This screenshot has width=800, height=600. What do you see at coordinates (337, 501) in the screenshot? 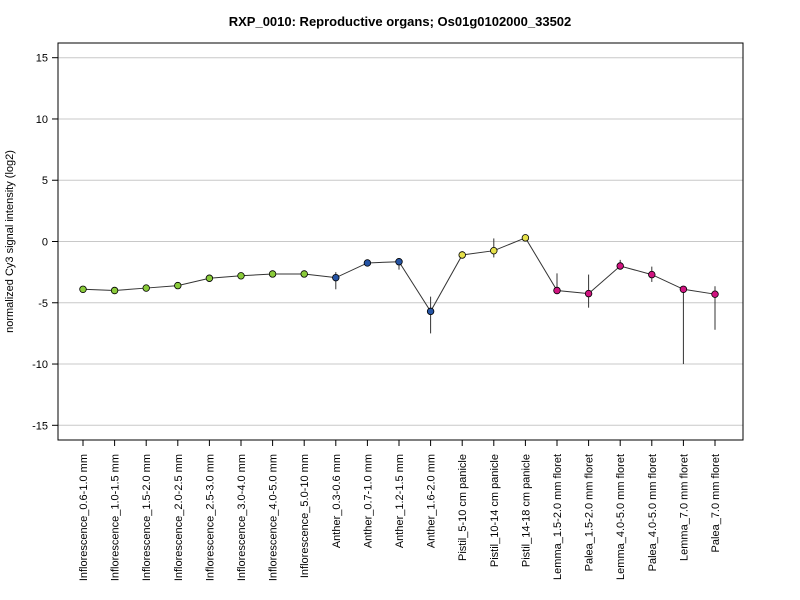
I see `x-tick-label: Anther_0.3-0.6 mm` at bounding box center [337, 501].